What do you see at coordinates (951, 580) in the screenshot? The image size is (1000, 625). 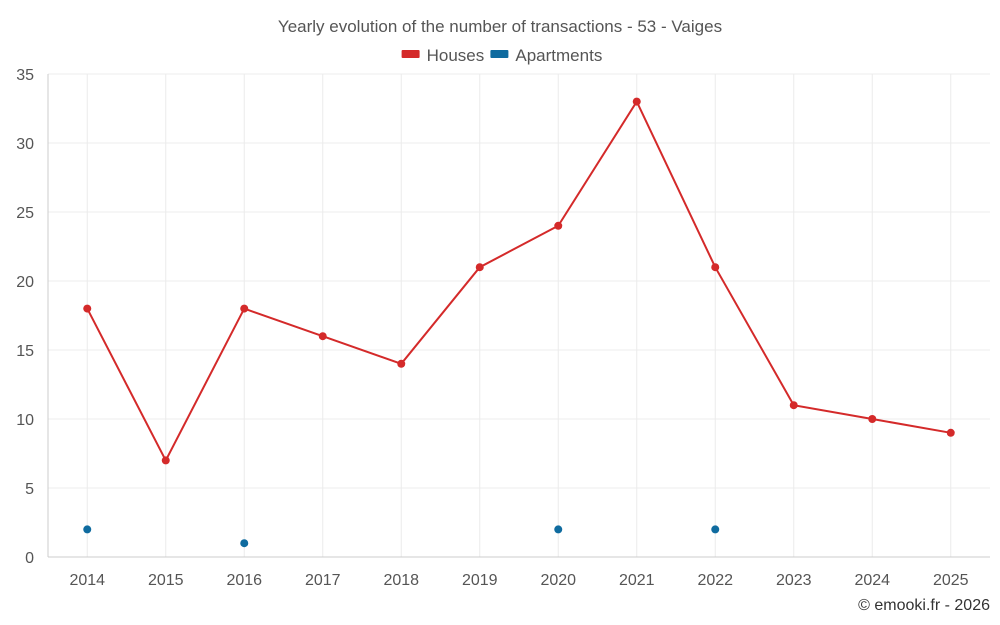 I see `x-tick-label: 2025` at bounding box center [951, 580].